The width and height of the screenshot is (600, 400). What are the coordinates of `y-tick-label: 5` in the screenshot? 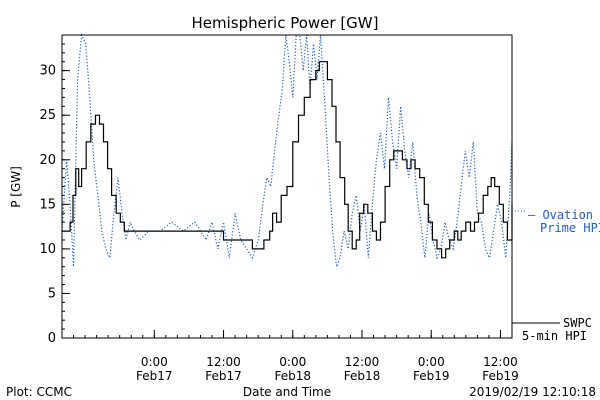 It's located at (52, 293).